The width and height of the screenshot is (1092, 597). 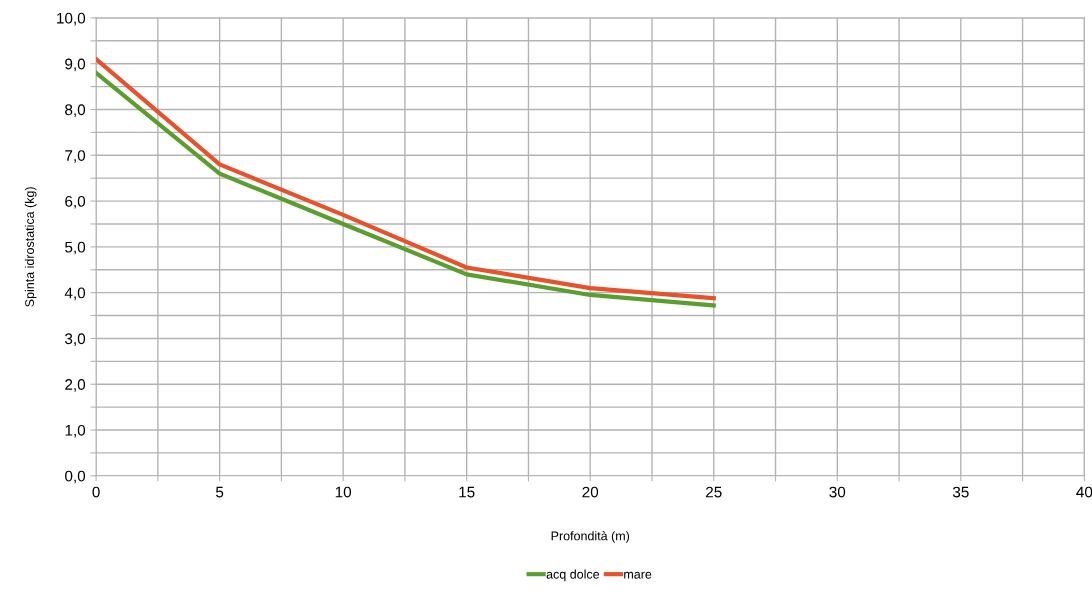 I want to click on legend-label: mare, so click(x=638, y=575).